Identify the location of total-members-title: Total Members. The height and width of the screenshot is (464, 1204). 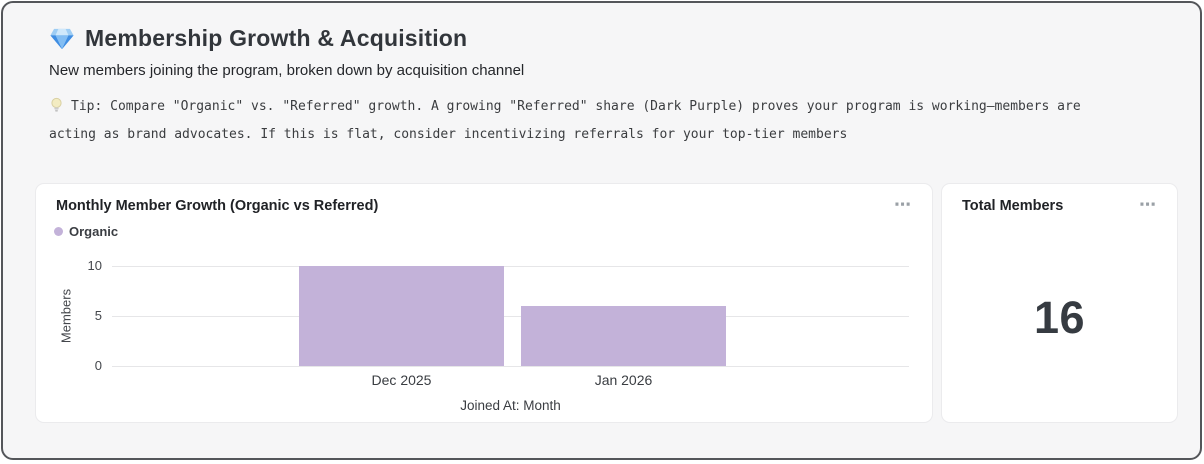
(1013, 206).